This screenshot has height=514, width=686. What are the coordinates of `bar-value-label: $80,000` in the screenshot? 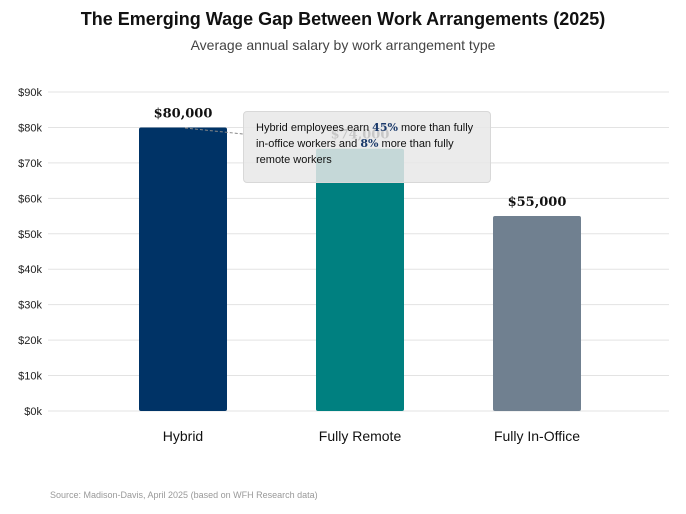 It's located at (183, 113).